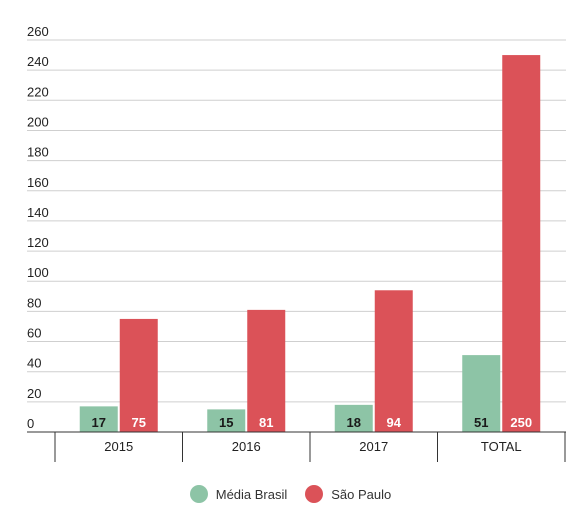 This screenshot has width=581, height=524. I want to click on legend-item-media-brasil: Média Brasil, so click(238, 494).